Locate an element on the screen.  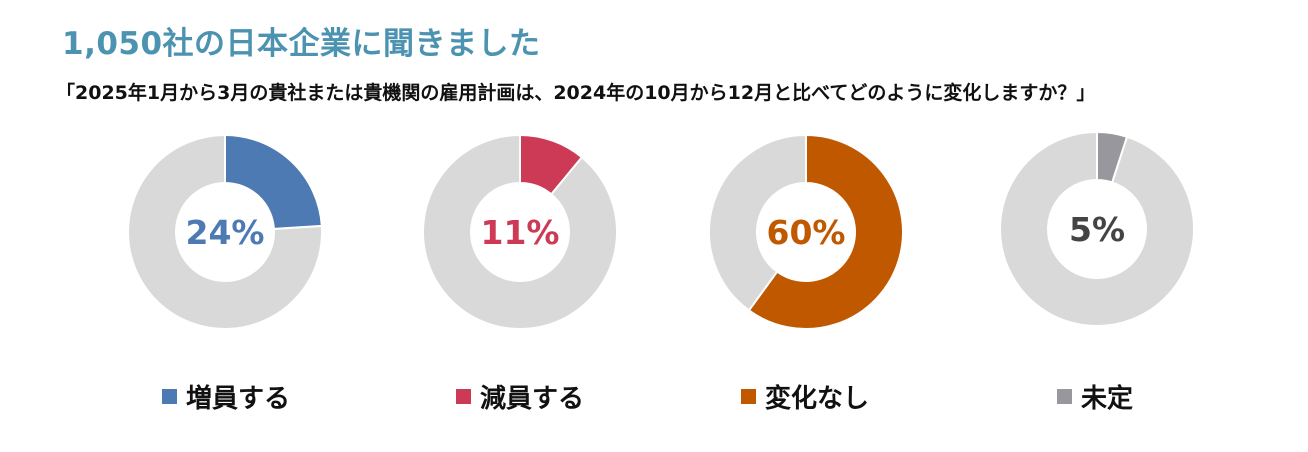
legend-label: 変化なし is located at coordinates (817, 398).